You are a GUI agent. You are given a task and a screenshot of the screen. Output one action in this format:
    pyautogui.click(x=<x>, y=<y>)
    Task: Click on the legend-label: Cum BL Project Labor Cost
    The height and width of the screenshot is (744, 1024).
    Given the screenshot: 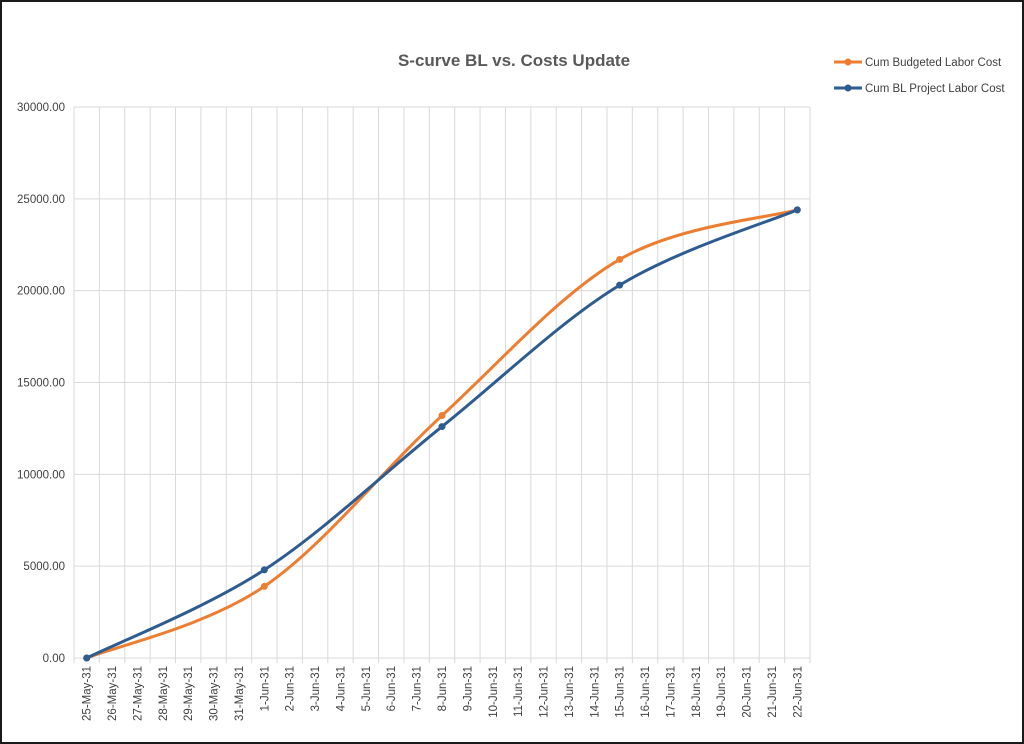 What is the action you would take?
    pyautogui.click(x=935, y=89)
    